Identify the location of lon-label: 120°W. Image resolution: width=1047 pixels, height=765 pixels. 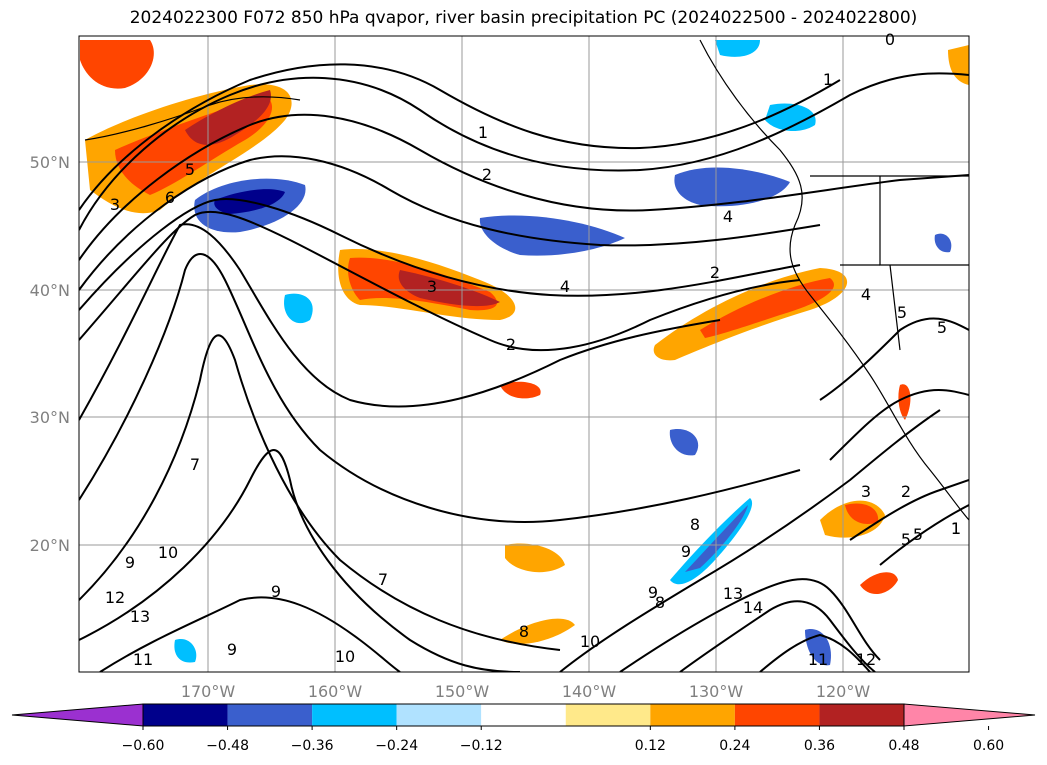
(843, 691).